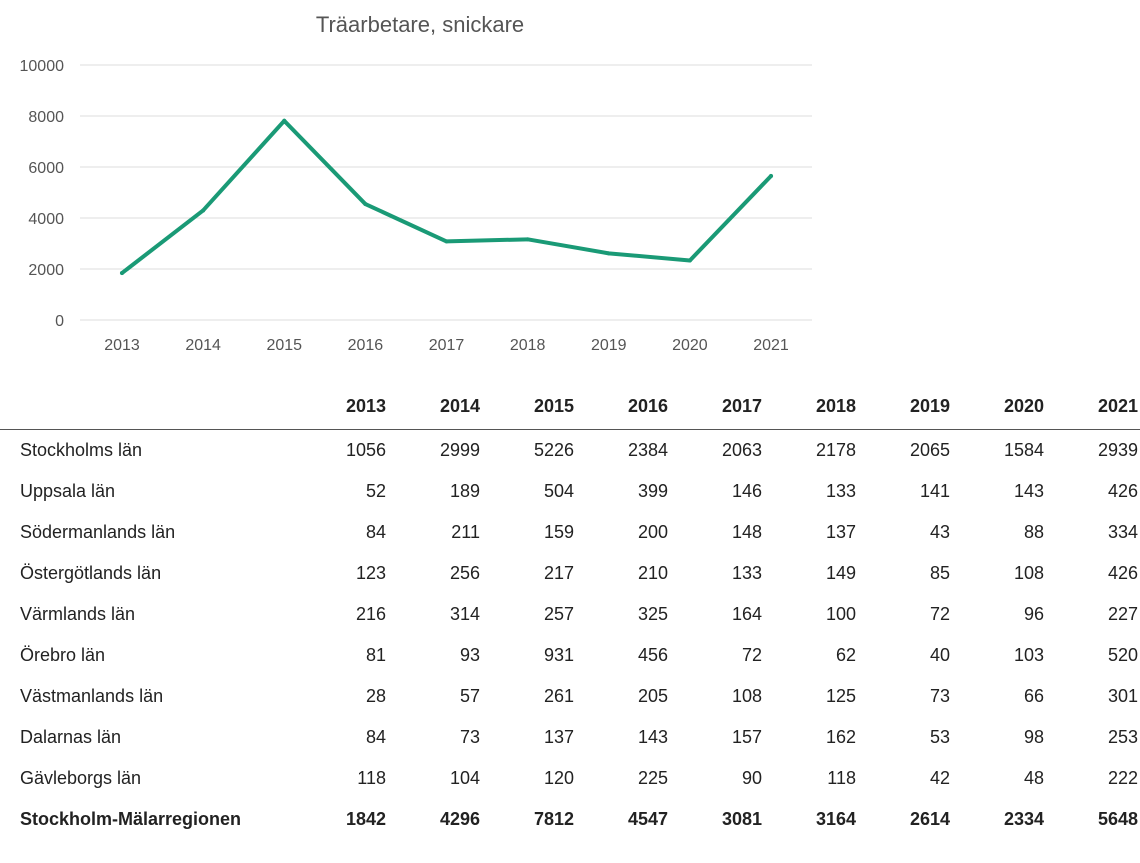 The width and height of the screenshot is (1140, 863). I want to click on table-header-row: 2013 2014 2015 2016 2017 2018 2019 2020 2021, so click(570, 406).